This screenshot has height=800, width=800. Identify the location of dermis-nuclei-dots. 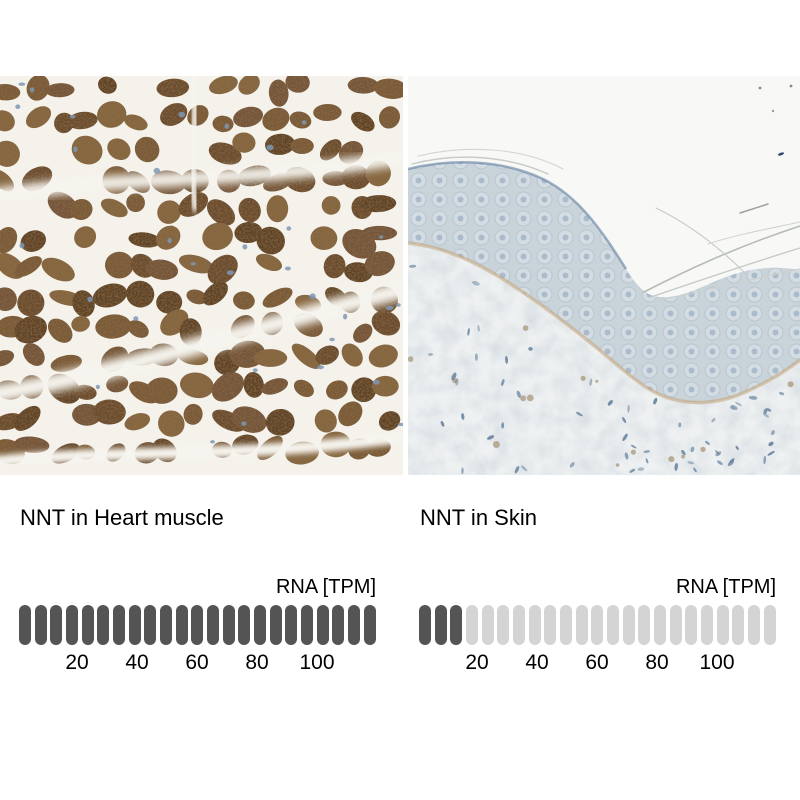
(601, 369).